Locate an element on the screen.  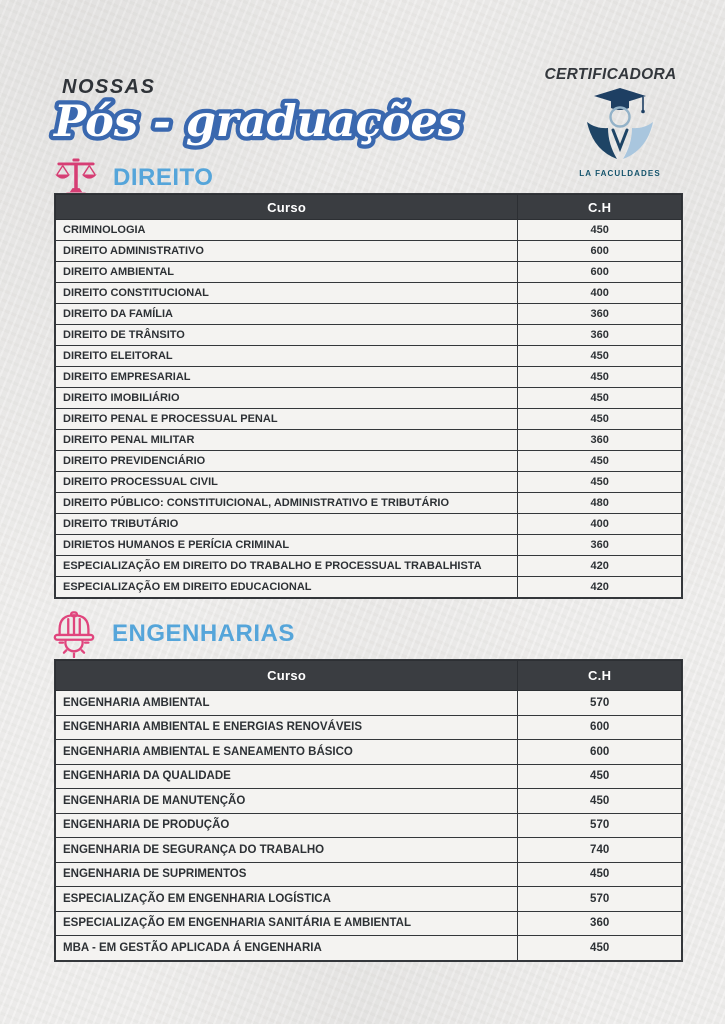
page-title: Pós - graduações is located at coordinates (257, 122).